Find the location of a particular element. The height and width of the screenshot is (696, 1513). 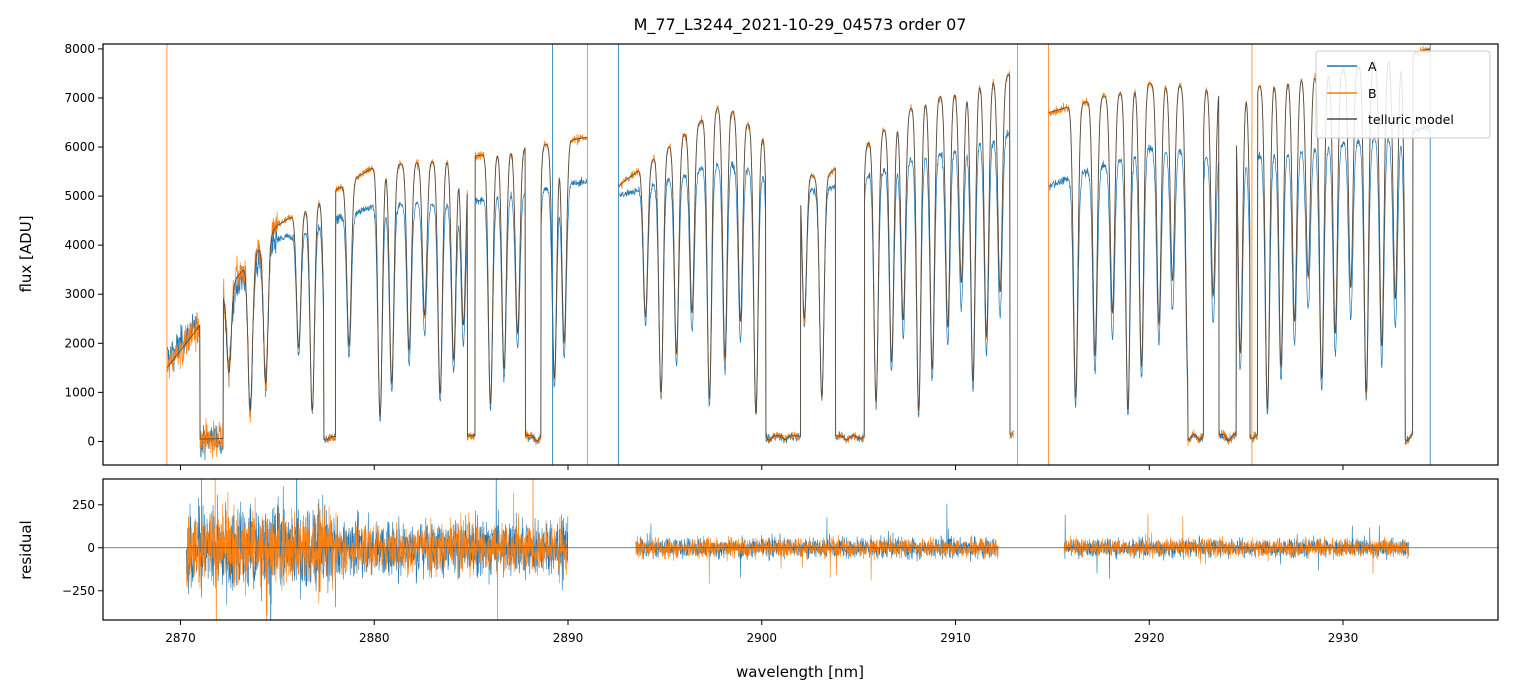

residual-x-tick-label-2910: 2910 is located at coordinates (955, 638).